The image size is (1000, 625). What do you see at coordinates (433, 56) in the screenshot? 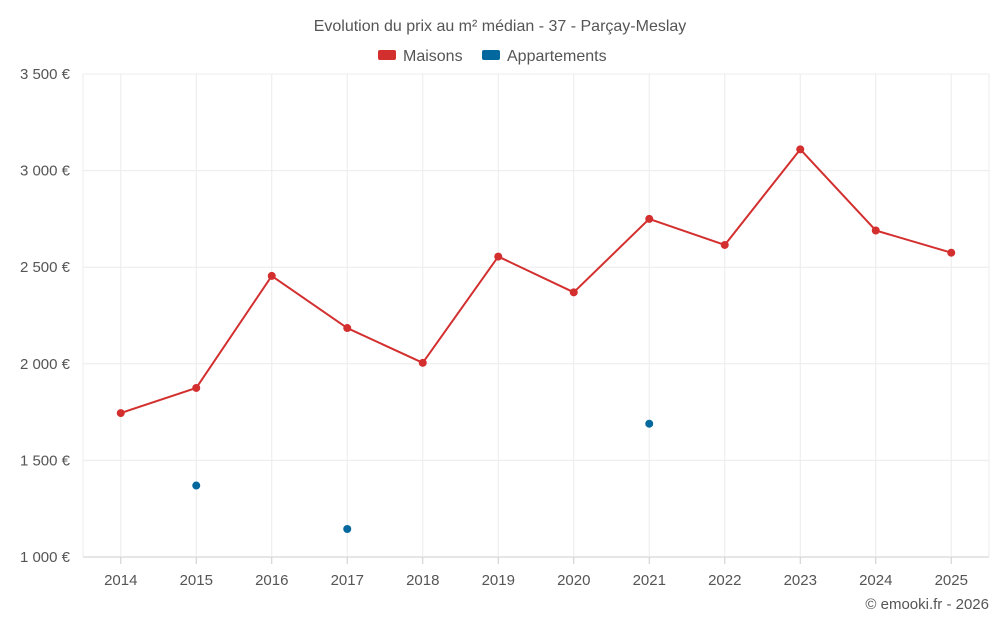
I see `legend-label-maisons: Maisons` at bounding box center [433, 56].